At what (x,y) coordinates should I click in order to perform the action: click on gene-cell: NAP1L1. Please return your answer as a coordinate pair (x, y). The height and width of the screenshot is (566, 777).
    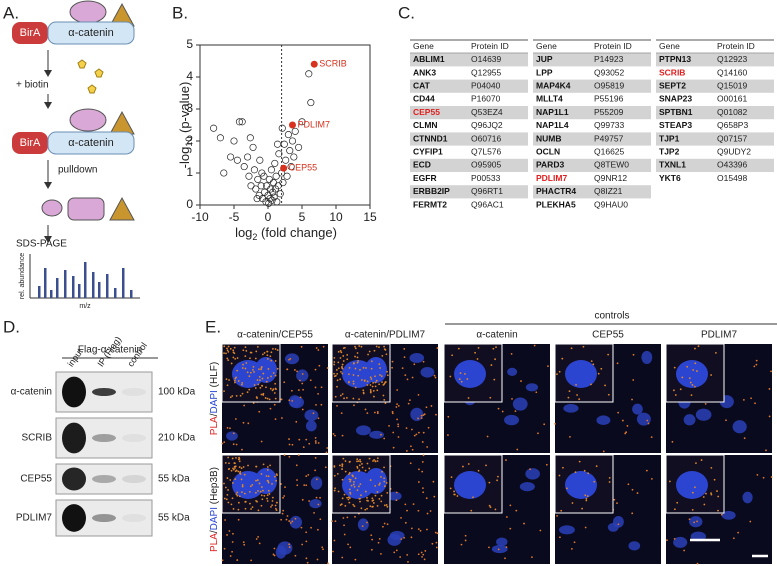
    Looking at the image, I should click on (552, 112).